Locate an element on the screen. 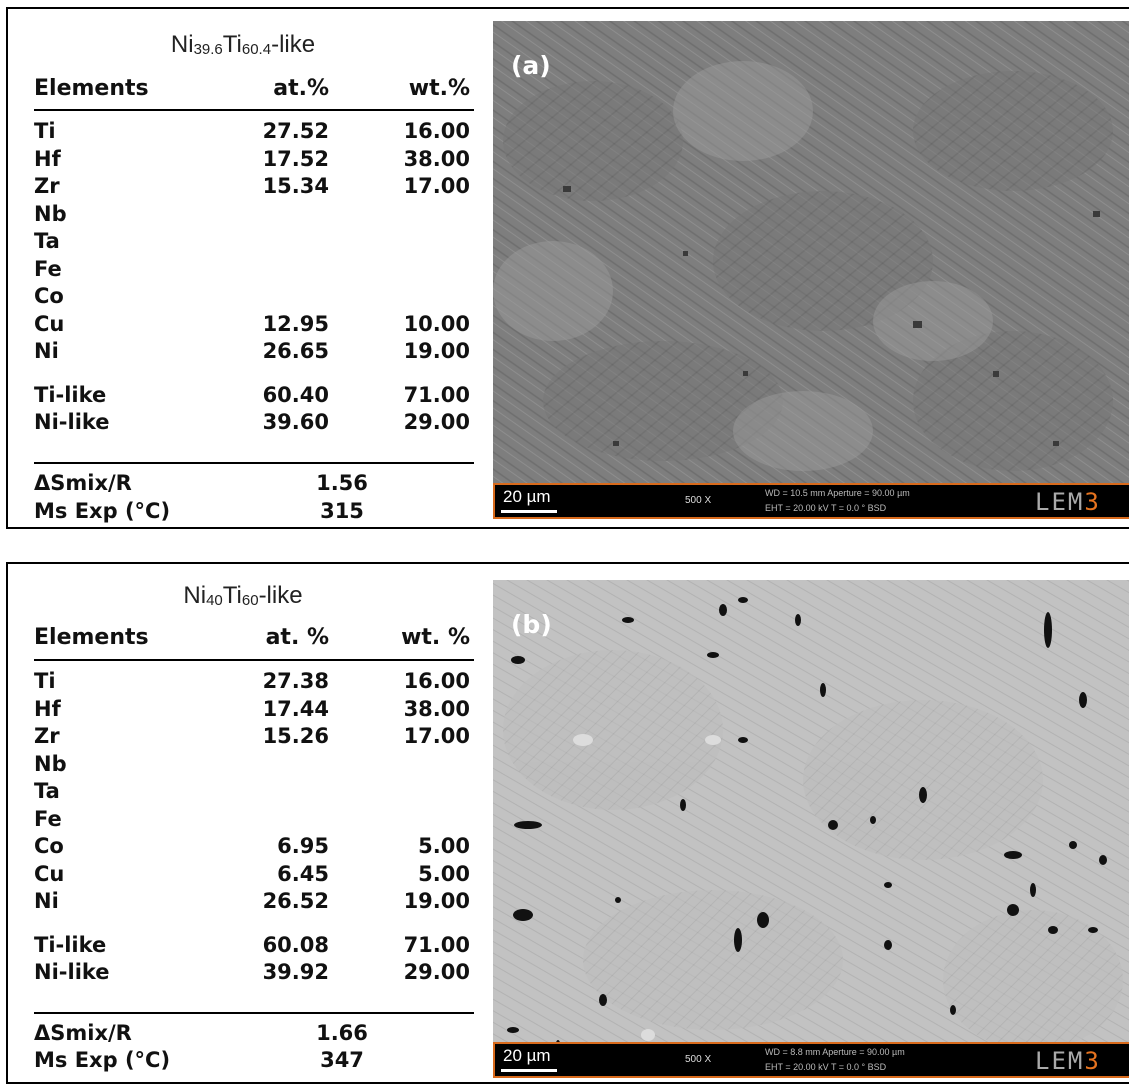 The height and width of the screenshot is (1085, 1129). element-name: Ti is located at coordinates (45, 131).